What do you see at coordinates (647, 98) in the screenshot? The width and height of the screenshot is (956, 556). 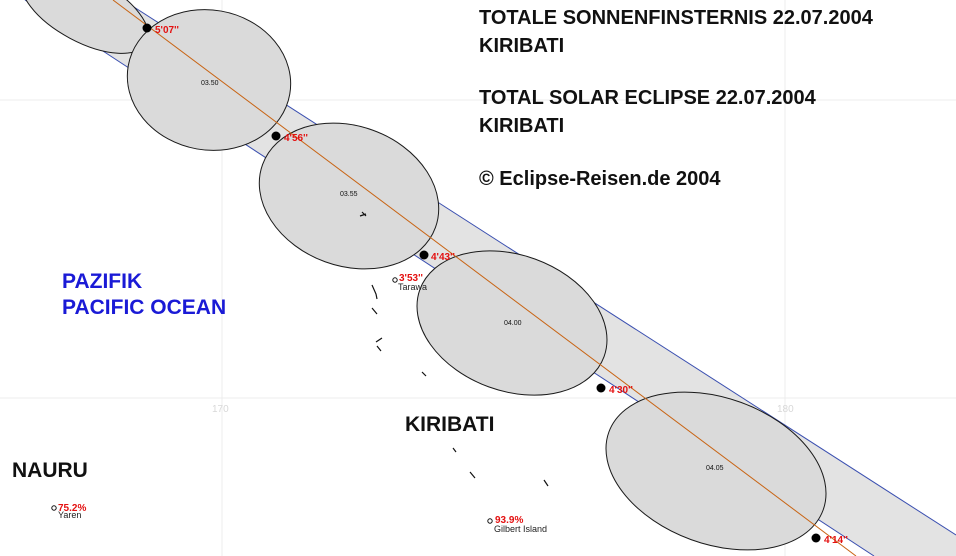 I see `title-english-line1: TOTAL SOLAR ECLIPSE 22.07.2004` at bounding box center [647, 98].